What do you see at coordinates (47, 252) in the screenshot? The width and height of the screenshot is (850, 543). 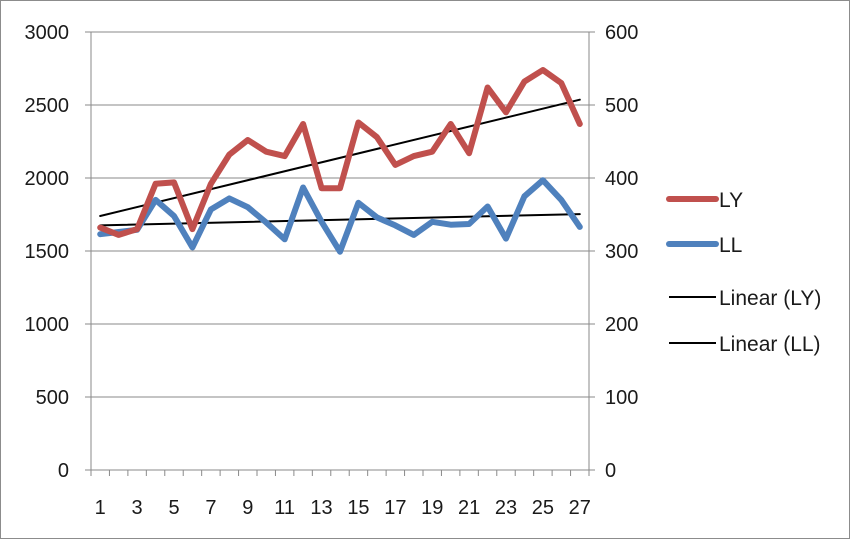 I see `y-tick-label-left: 1500` at bounding box center [47, 252].